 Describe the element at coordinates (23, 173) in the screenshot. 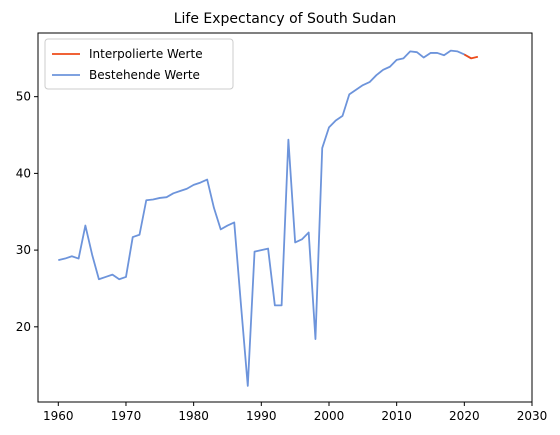

I see `y-tick-label: 40` at that location.